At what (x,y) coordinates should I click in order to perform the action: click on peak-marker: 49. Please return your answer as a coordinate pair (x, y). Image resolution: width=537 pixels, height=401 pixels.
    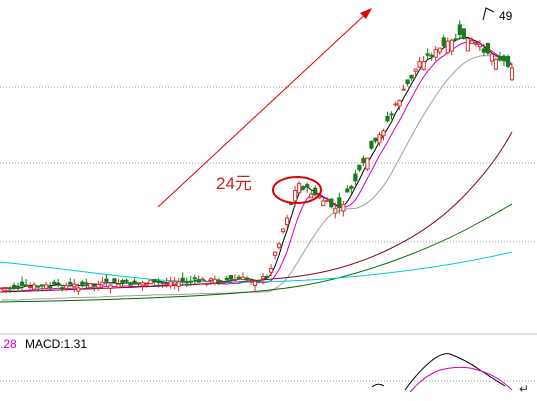
    Looking at the image, I should click on (497, 15).